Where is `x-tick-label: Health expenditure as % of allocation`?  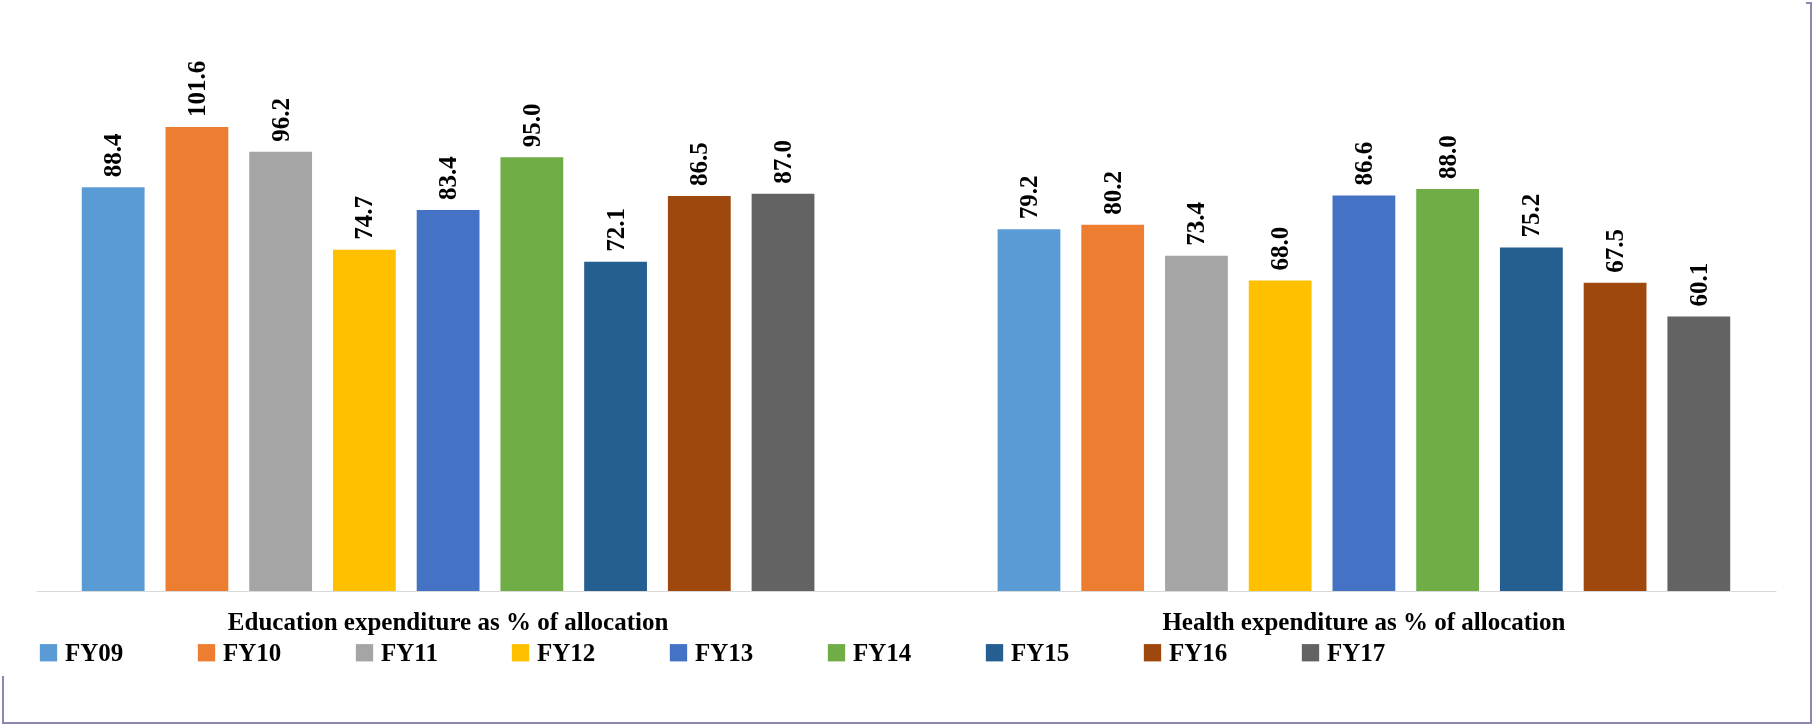
x-tick-label: Health expenditure as % of allocation is located at coordinates (1364, 621).